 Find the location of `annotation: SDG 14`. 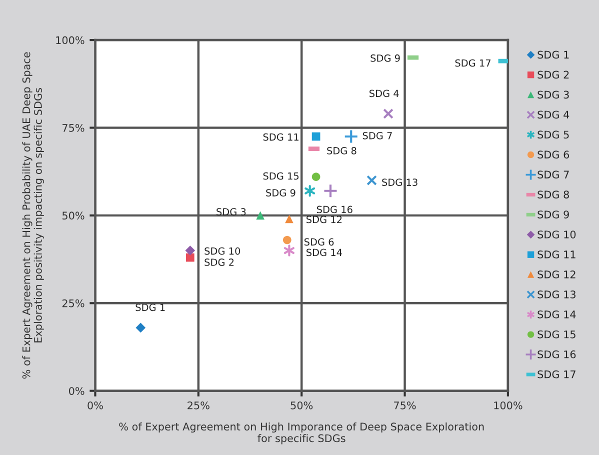

annotation: SDG 14 is located at coordinates (324, 252).